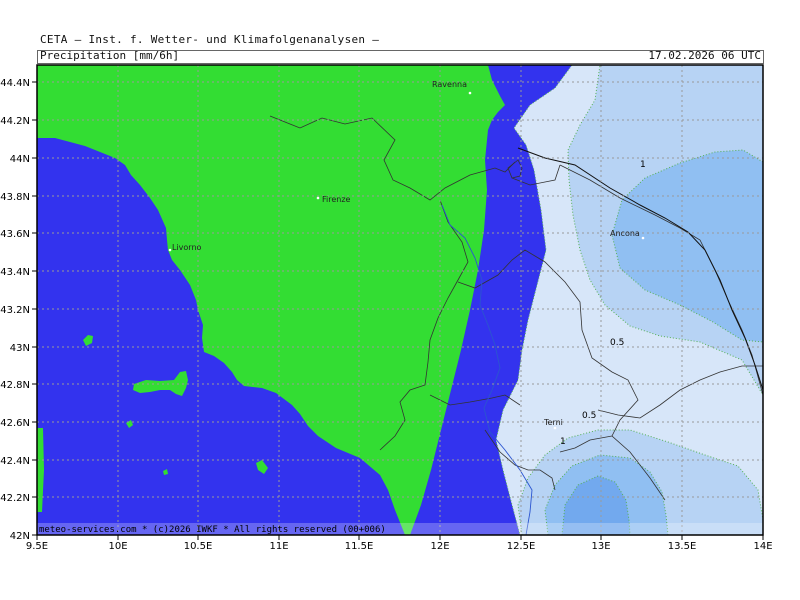 Image resolution: width=800 pixels, height=600 pixels. What do you see at coordinates (110, 55) in the screenshot?
I see `variable-label: Precipitation [mm/6h]` at bounding box center [110, 55].